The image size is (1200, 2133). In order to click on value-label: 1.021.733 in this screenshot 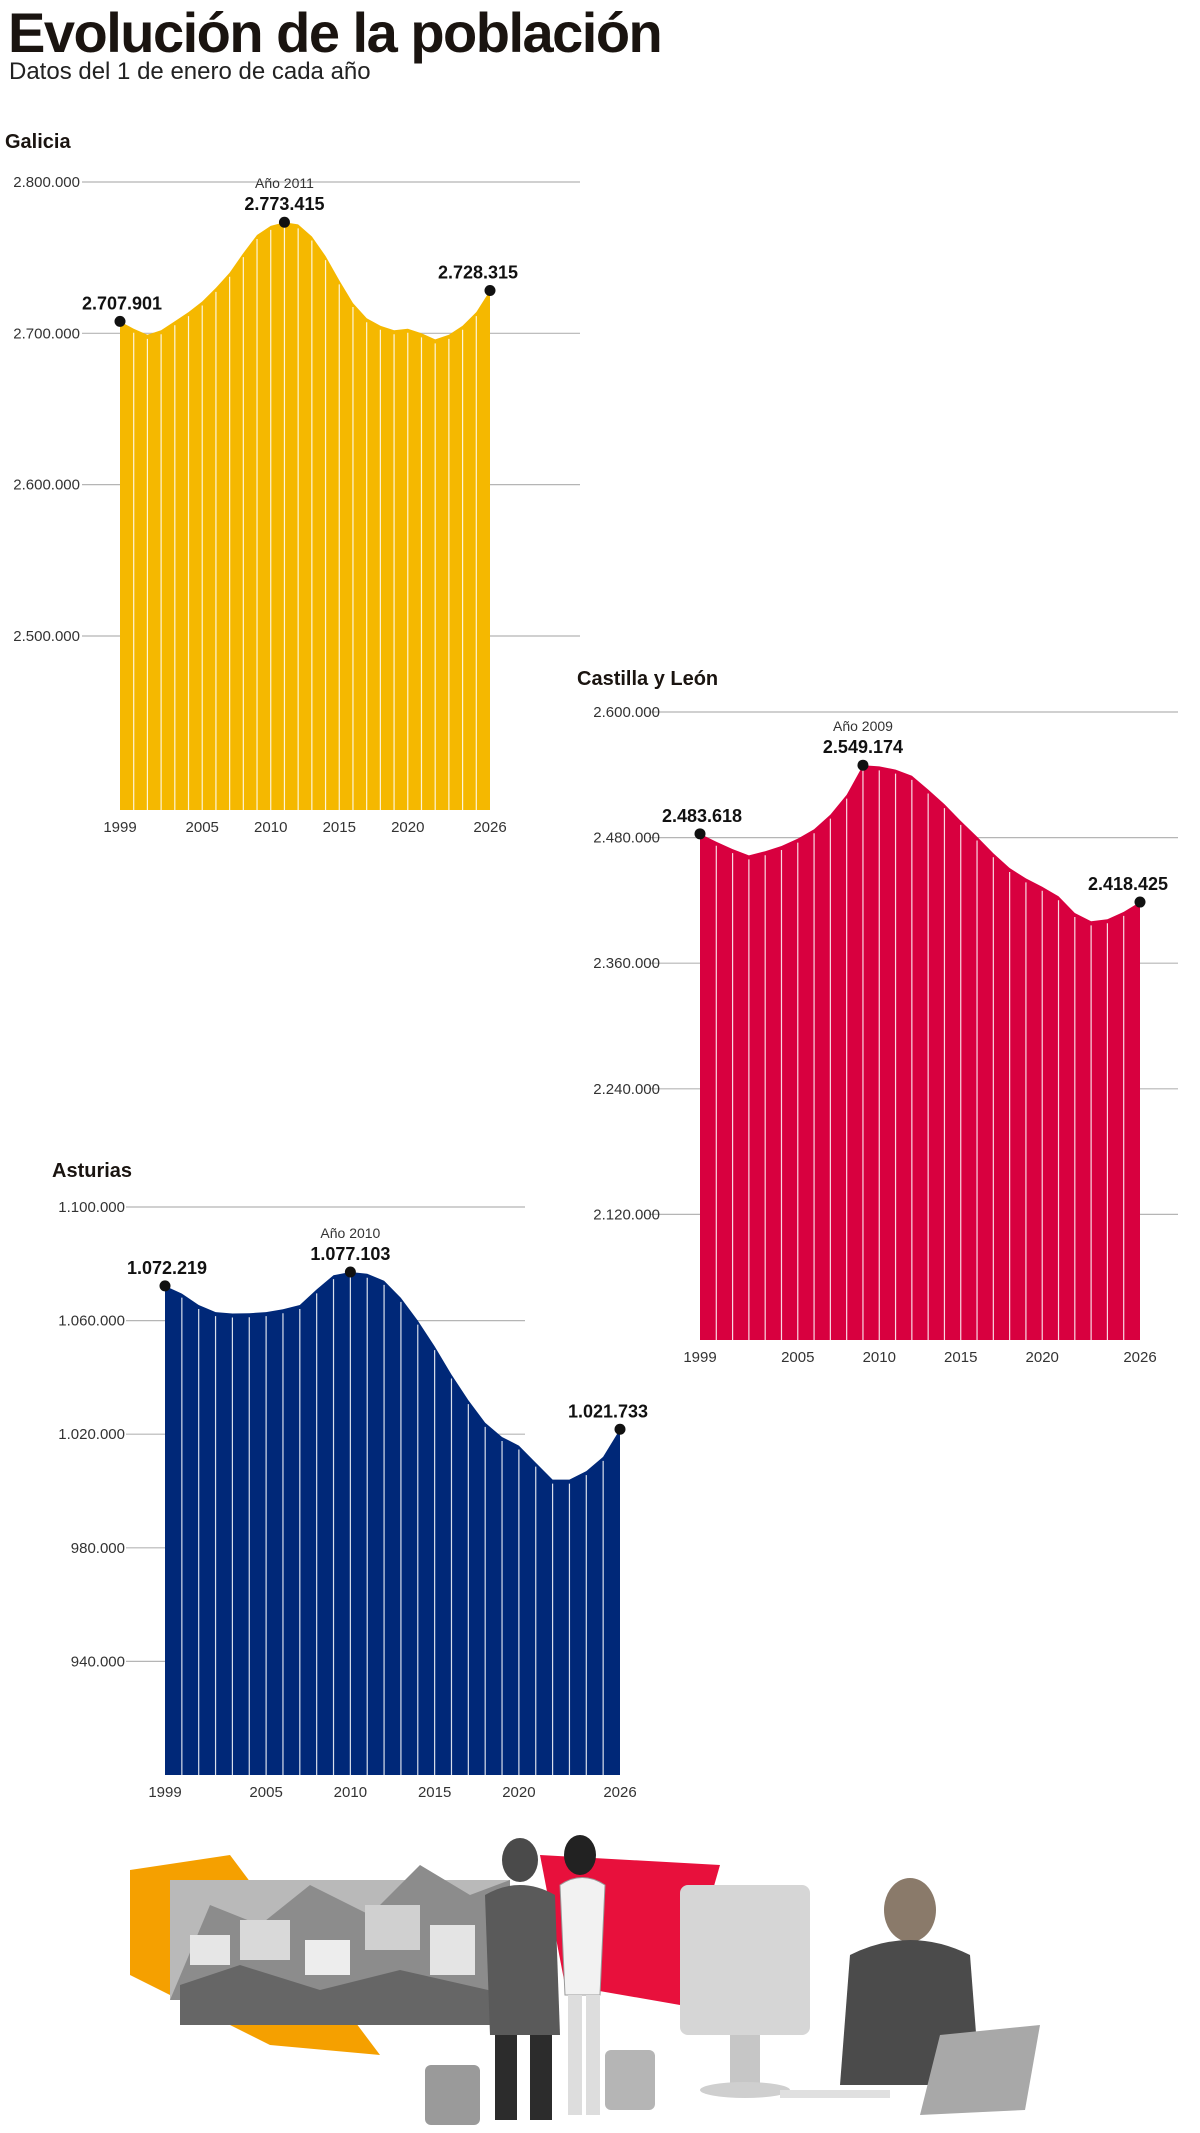, I will do `click(608, 1411)`.